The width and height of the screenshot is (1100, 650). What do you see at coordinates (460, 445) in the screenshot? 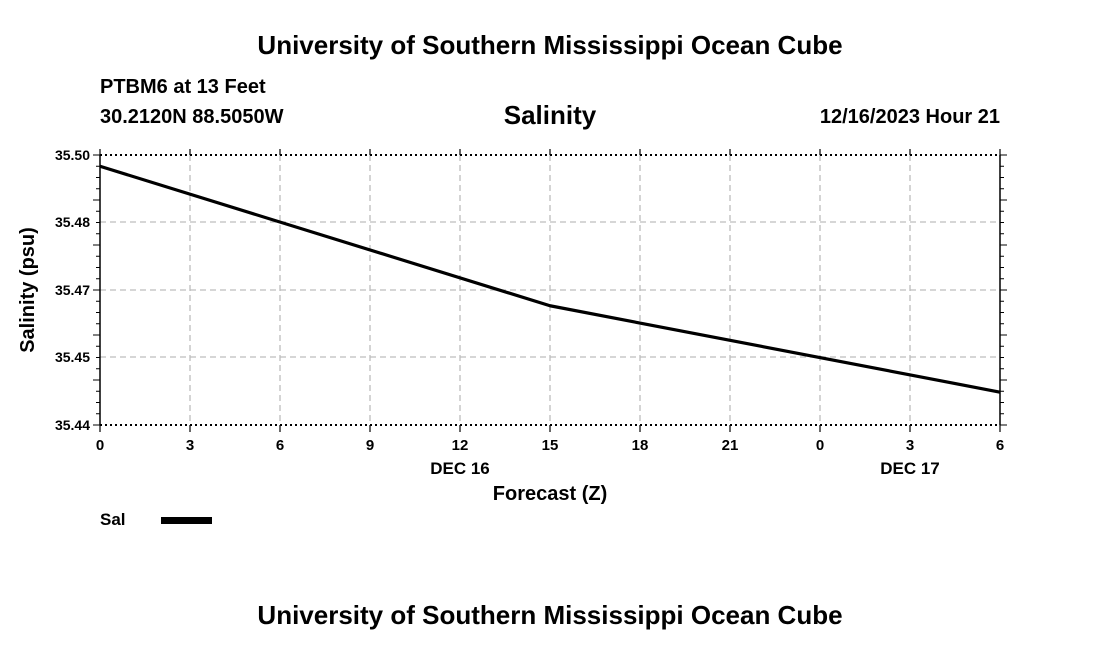
I see `x-tick-label: 12` at bounding box center [460, 445].